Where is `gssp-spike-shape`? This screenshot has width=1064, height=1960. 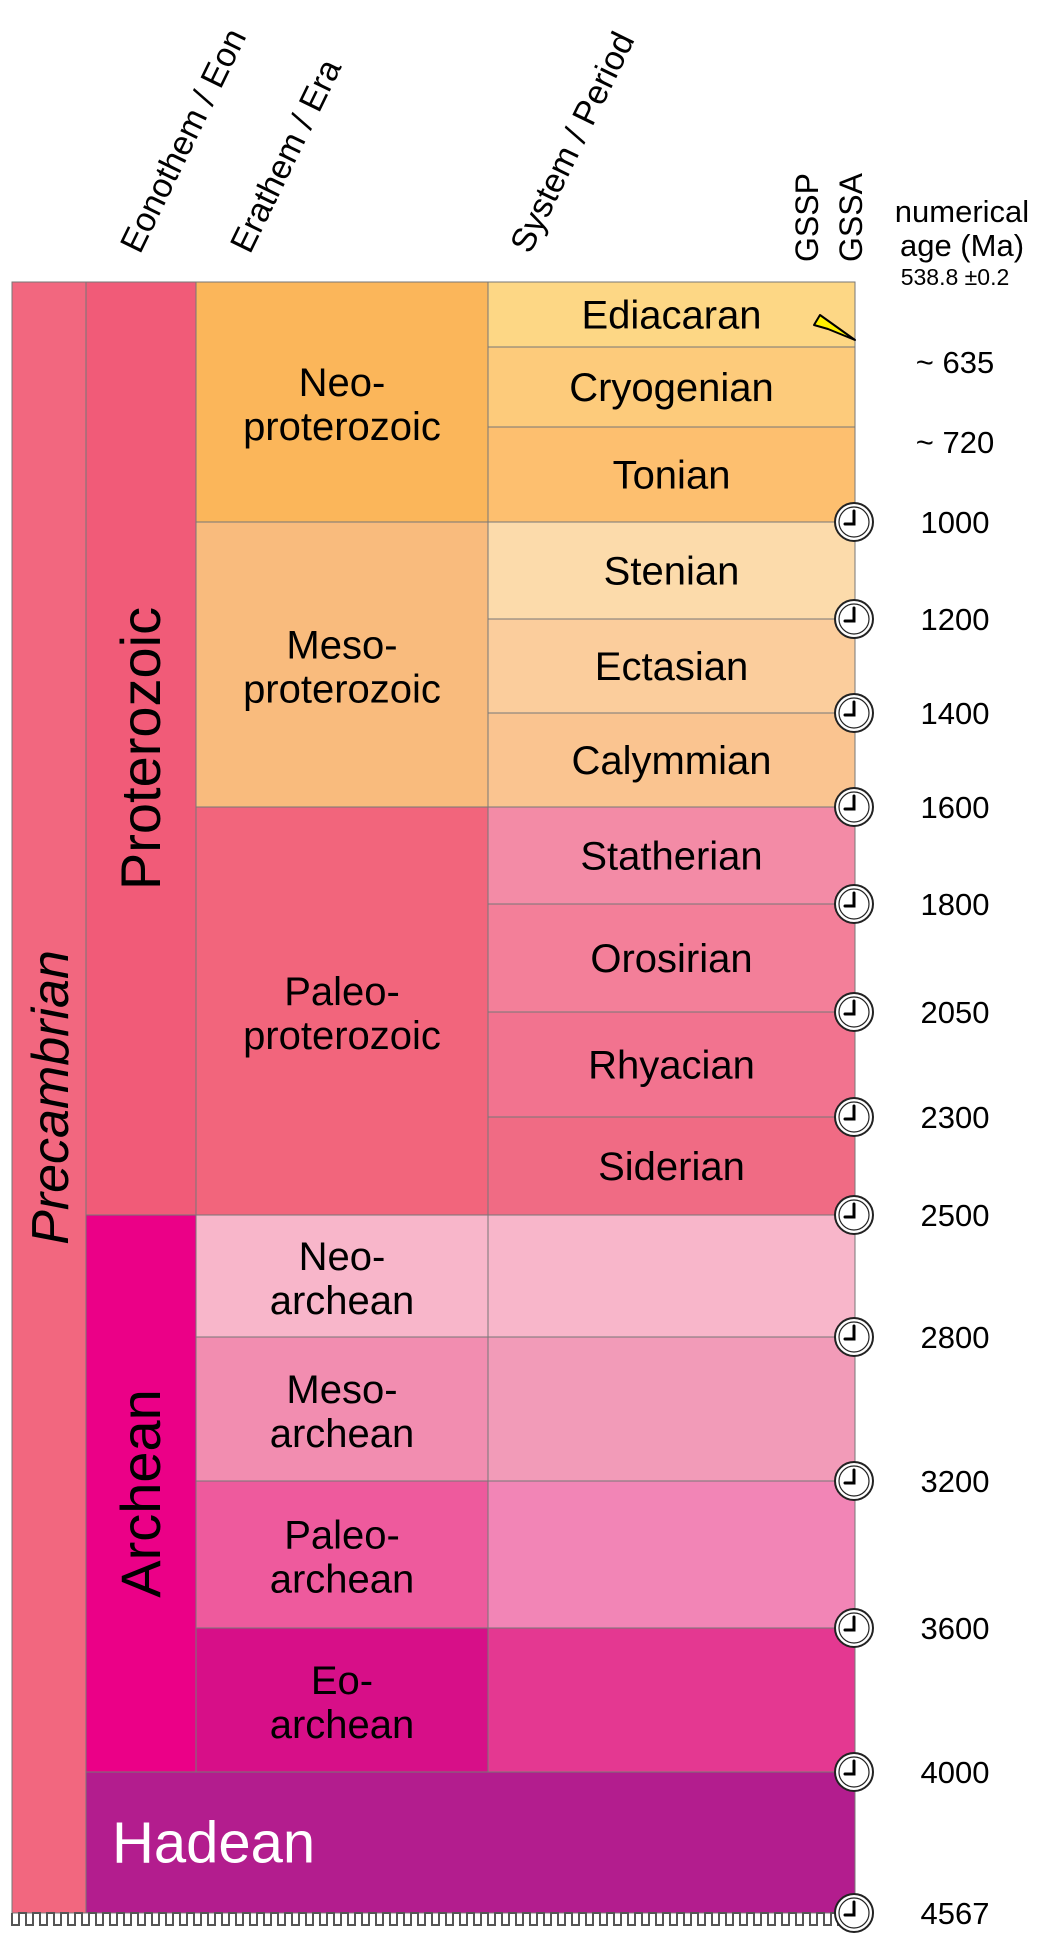
gssp-spike-shape is located at coordinates (834, 327).